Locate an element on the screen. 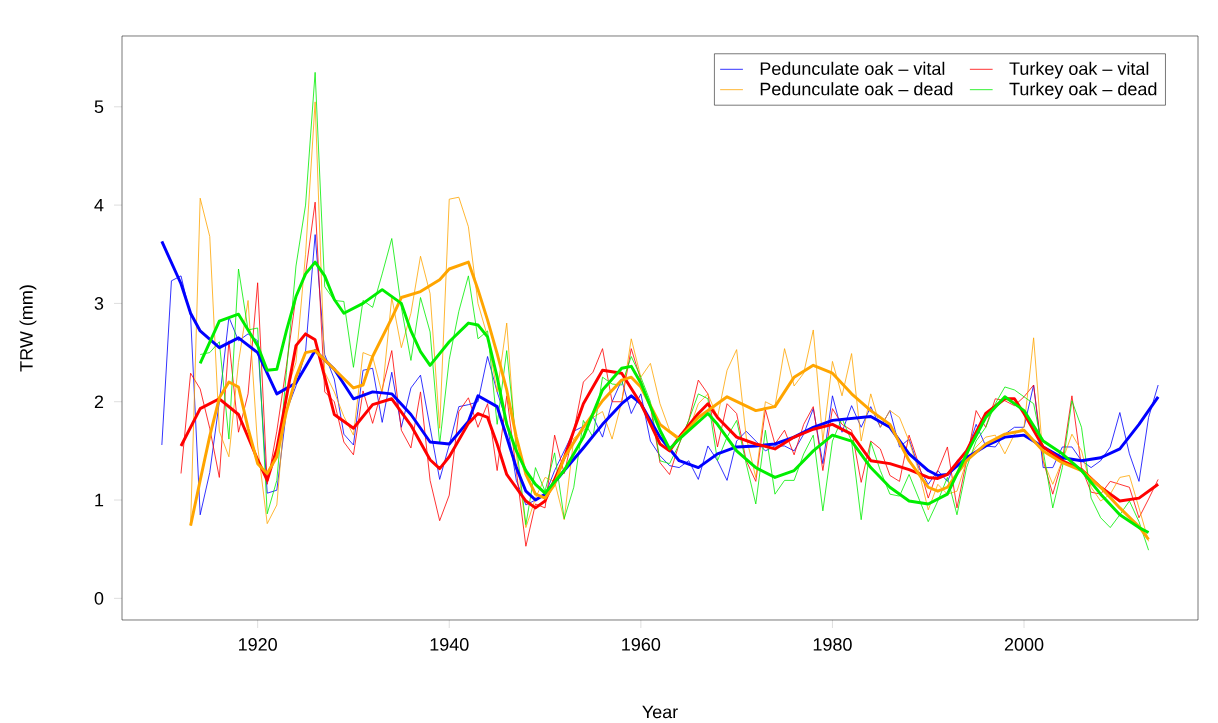  y-tick-label: 1 is located at coordinates (99, 500).